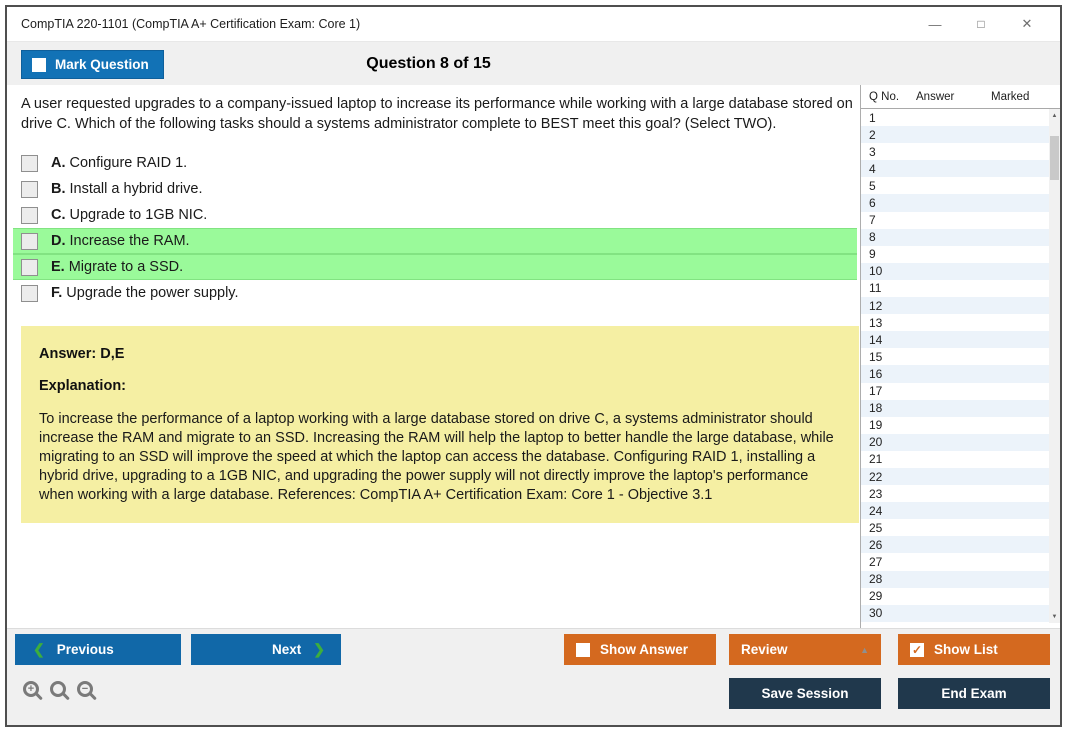 The height and width of the screenshot is (735, 1075). What do you see at coordinates (85, 649) in the screenshot?
I see `previous-label: Previous` at bounding box center [85, 649].